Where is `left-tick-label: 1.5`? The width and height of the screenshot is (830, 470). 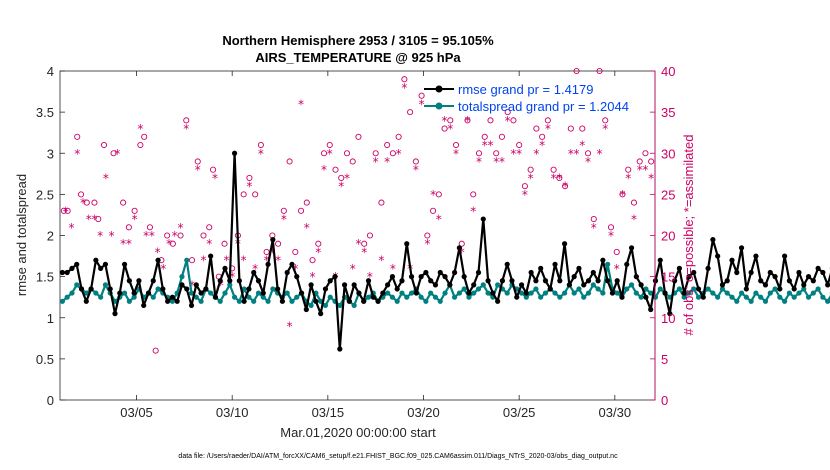
left-tick-label: 1.5 is located at coordinates (45, 277).